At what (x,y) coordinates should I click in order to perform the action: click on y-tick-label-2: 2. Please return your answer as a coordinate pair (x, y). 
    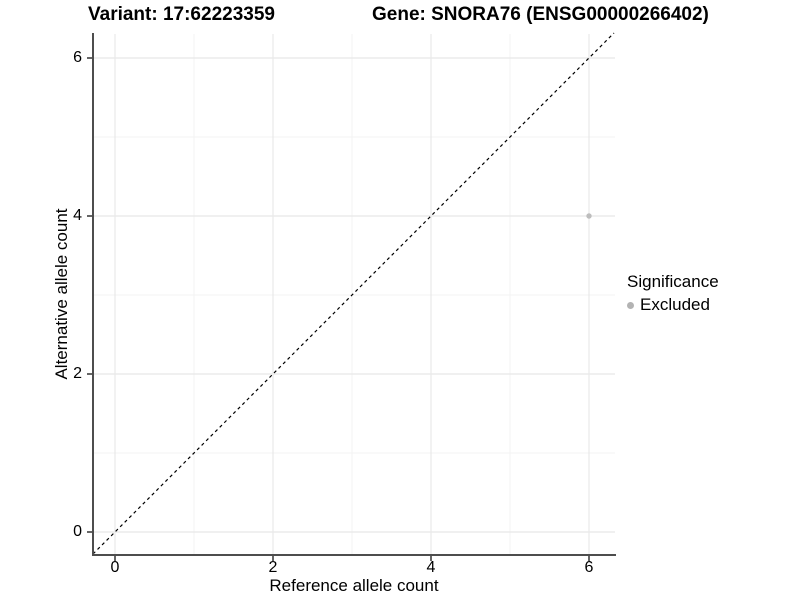
    Looking at the image, I should click on (77, 373).